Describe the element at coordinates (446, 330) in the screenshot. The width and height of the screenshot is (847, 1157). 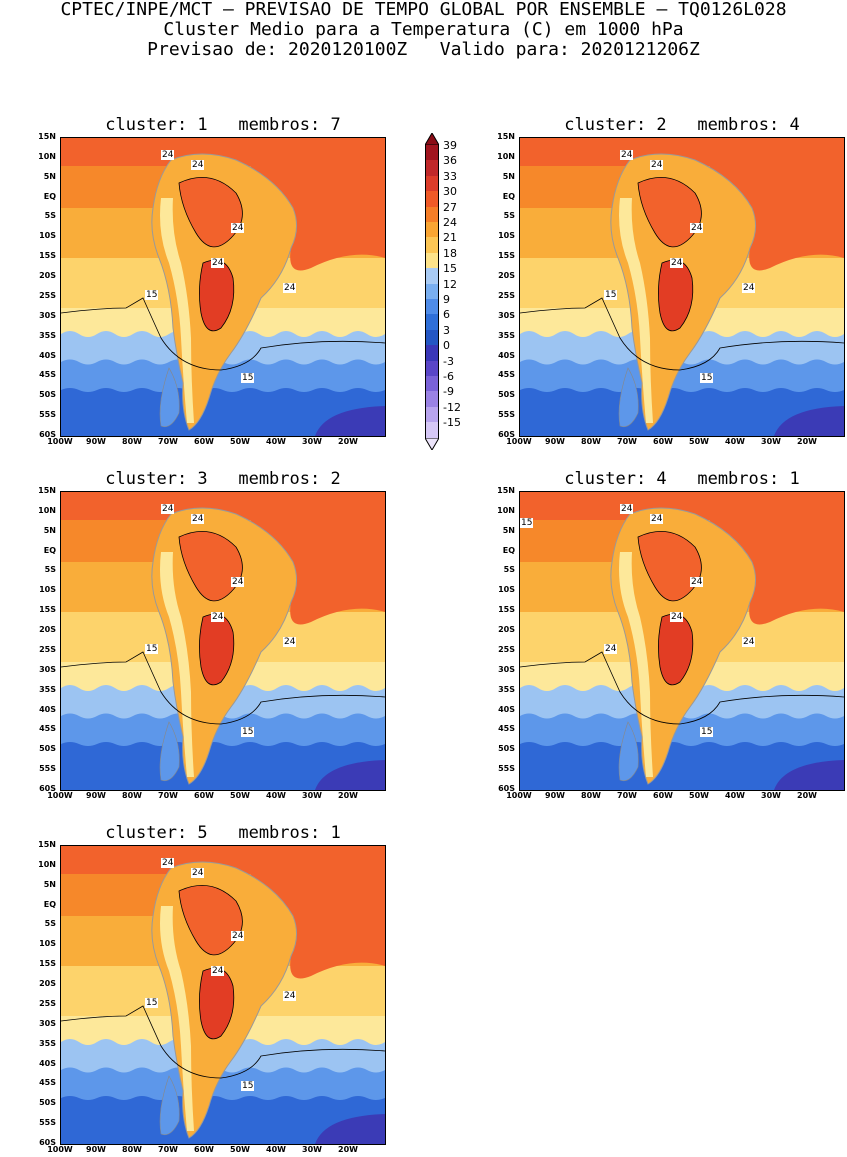
I see `colorbar-label: 3` at that location.